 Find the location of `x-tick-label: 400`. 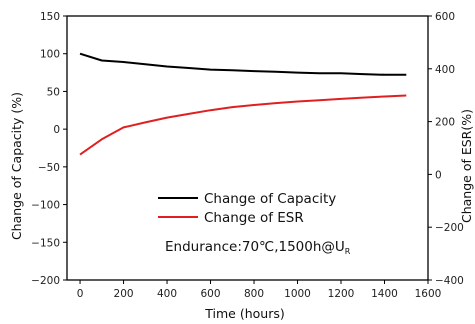

x-tick-label: 400 is located at coordinates (167, 294).